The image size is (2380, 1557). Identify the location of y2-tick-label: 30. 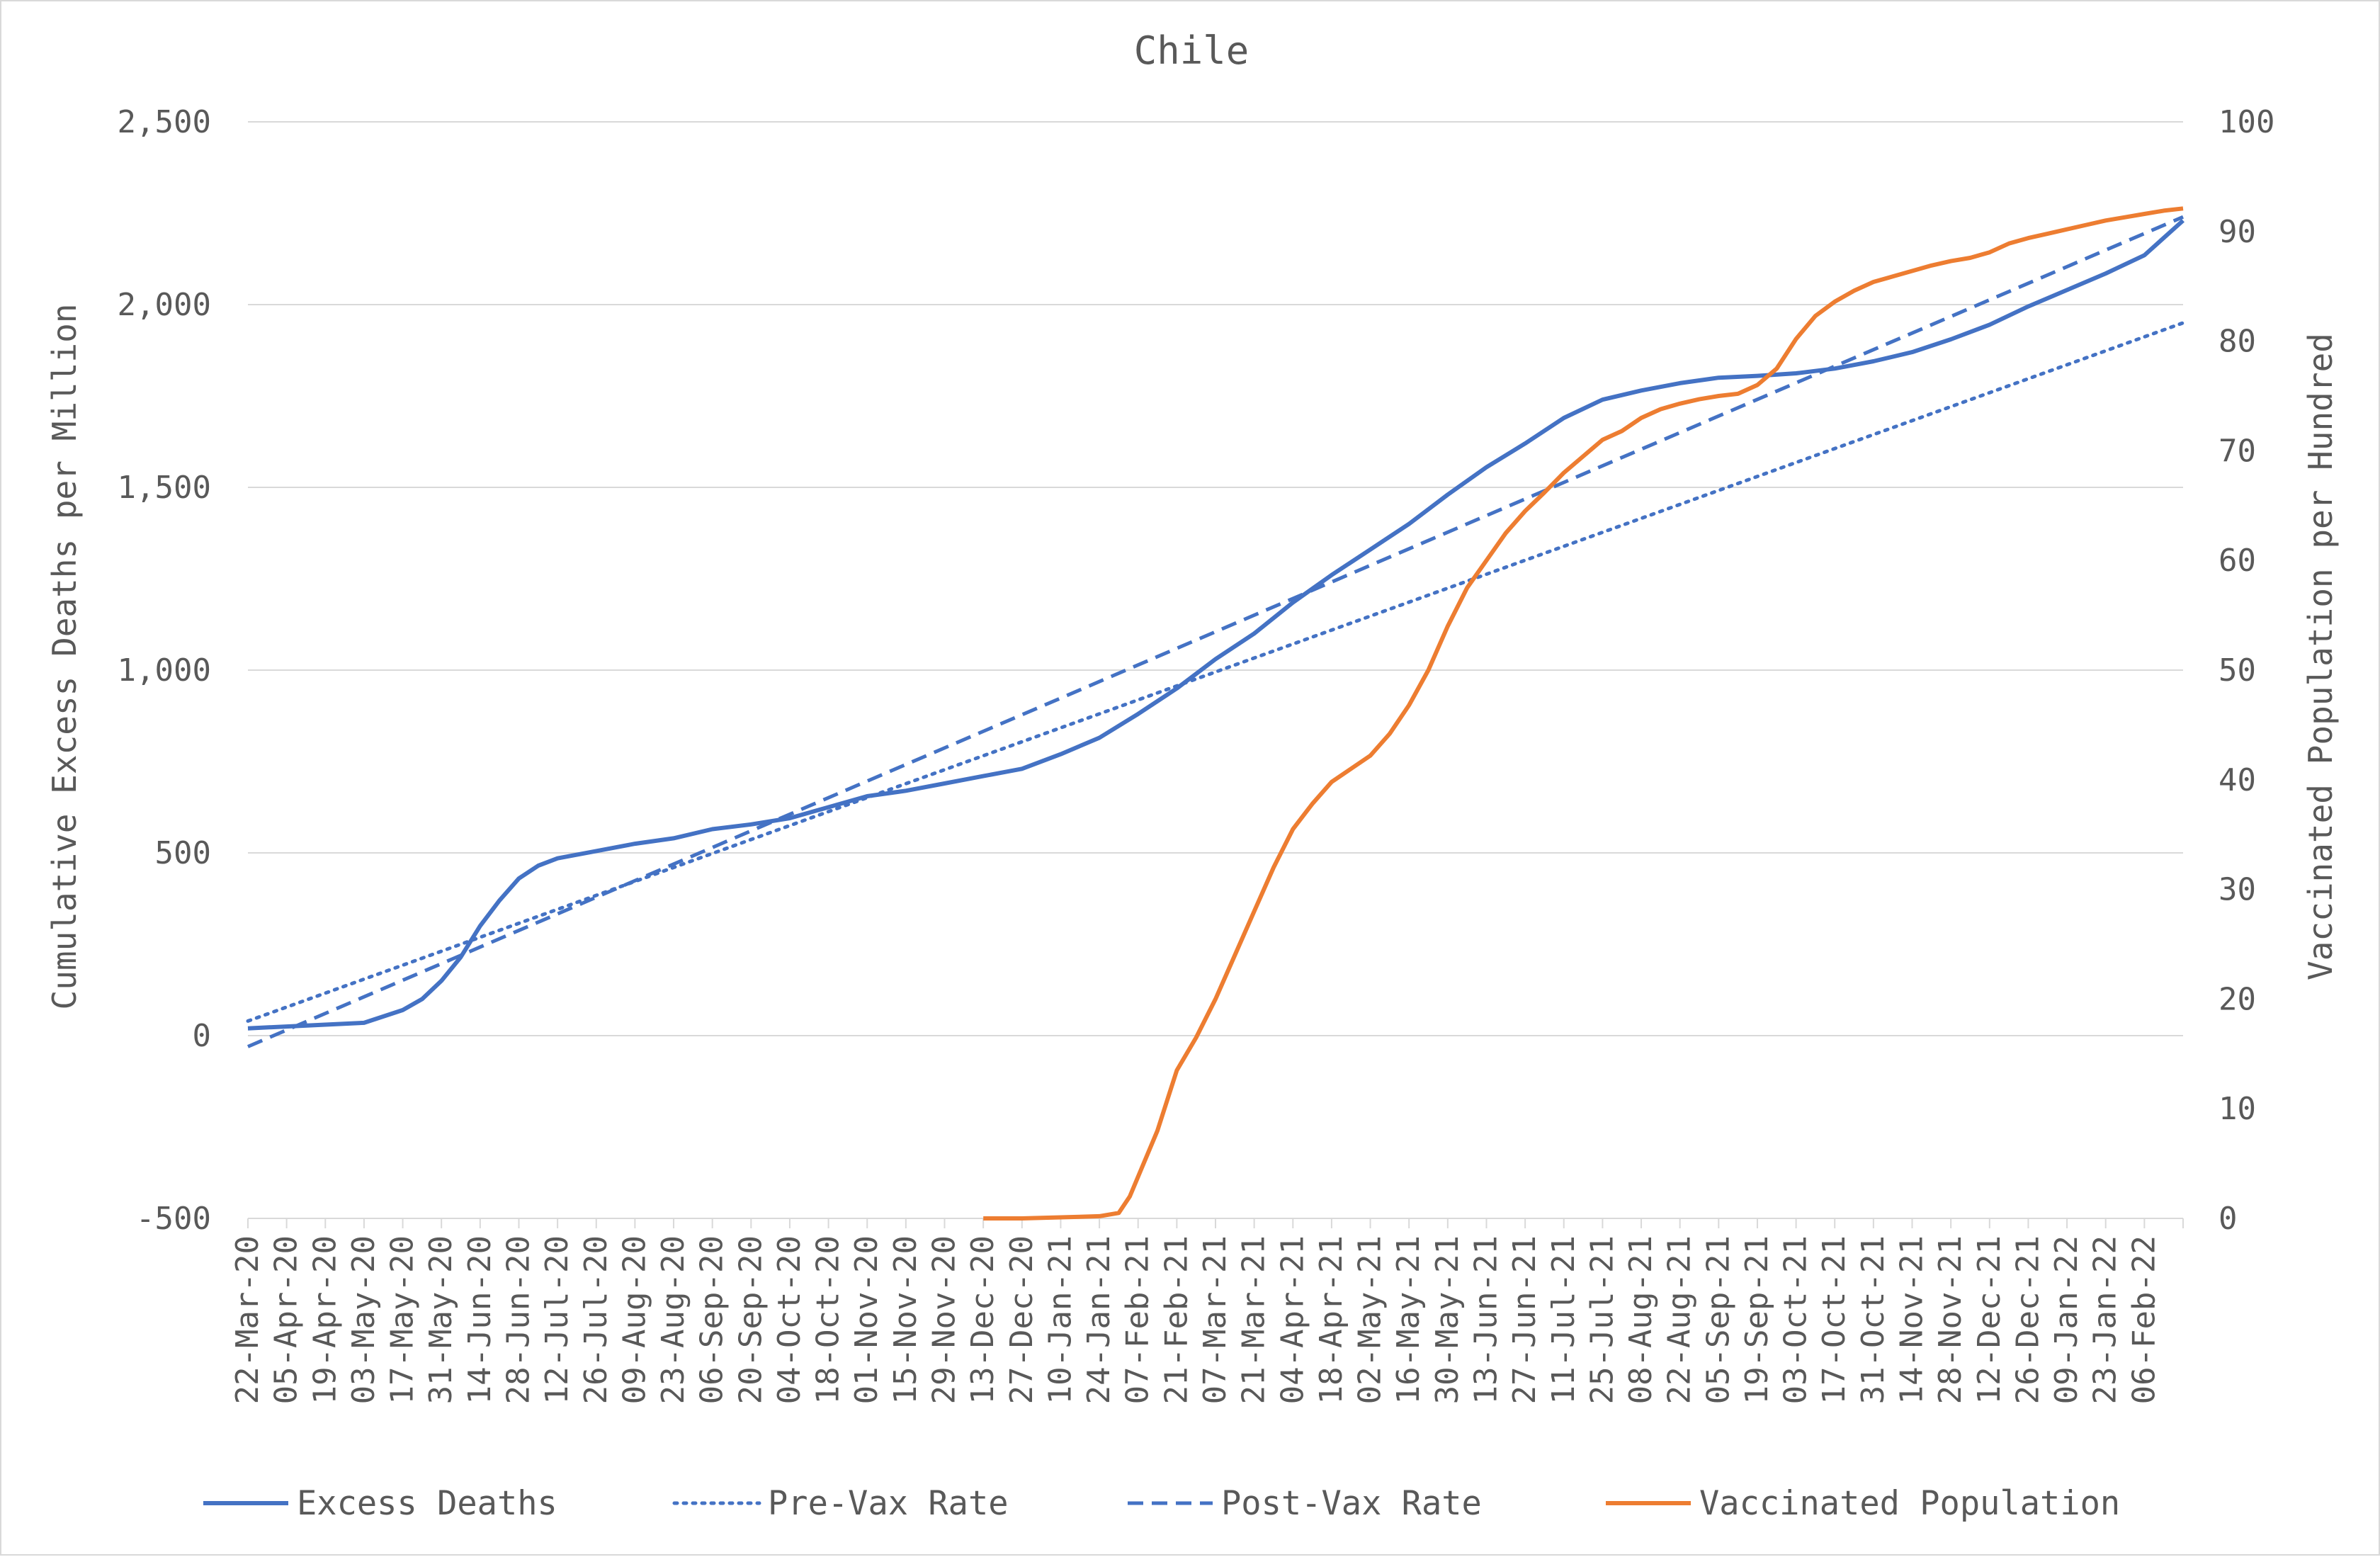
(2237, 890).